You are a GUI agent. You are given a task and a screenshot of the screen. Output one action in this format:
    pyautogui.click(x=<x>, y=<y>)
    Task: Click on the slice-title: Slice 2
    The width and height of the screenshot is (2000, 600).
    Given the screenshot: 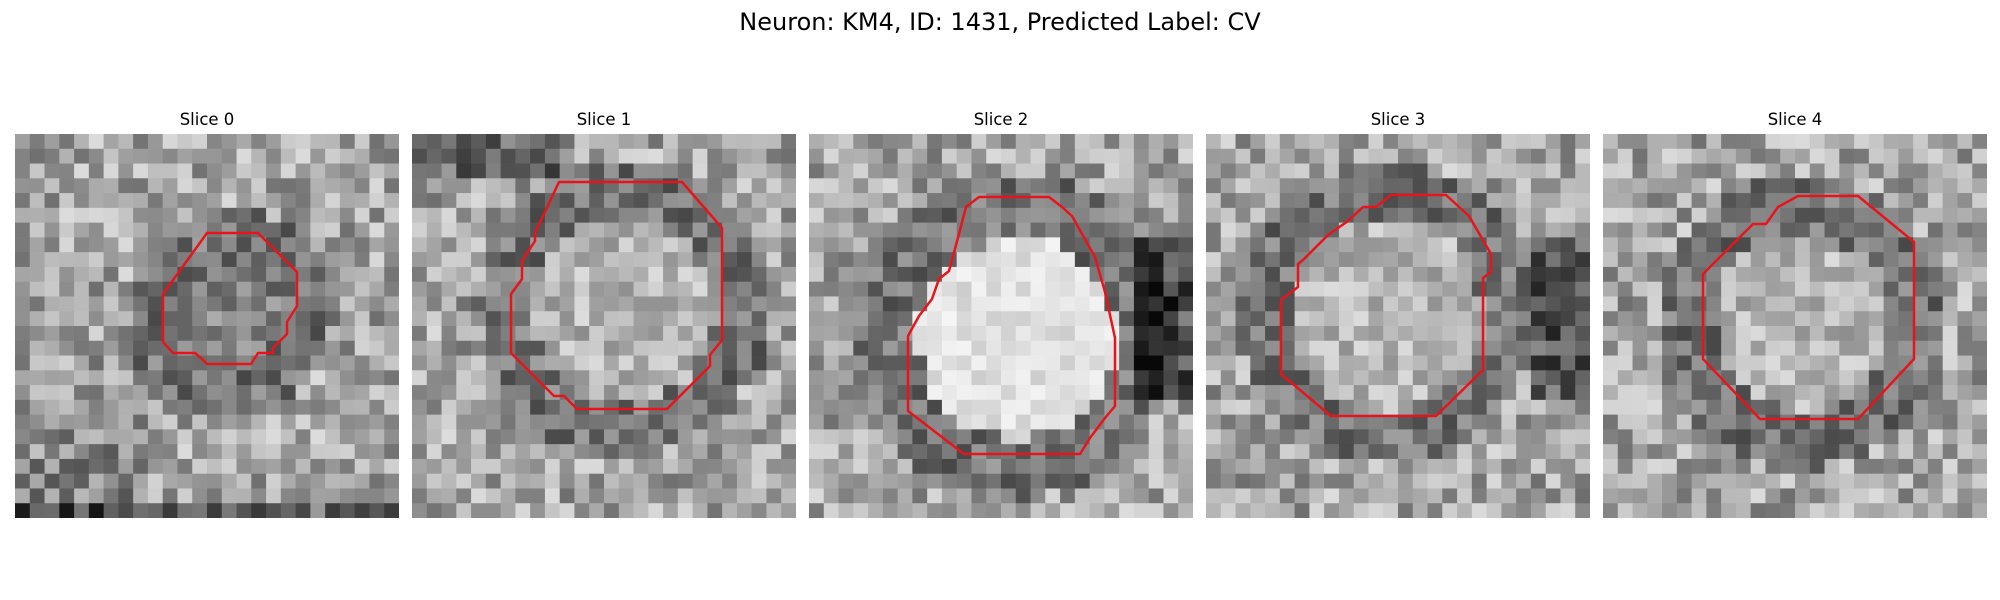 What is the action you would take?
    pyautogui.click(x=1001, y=119)
    